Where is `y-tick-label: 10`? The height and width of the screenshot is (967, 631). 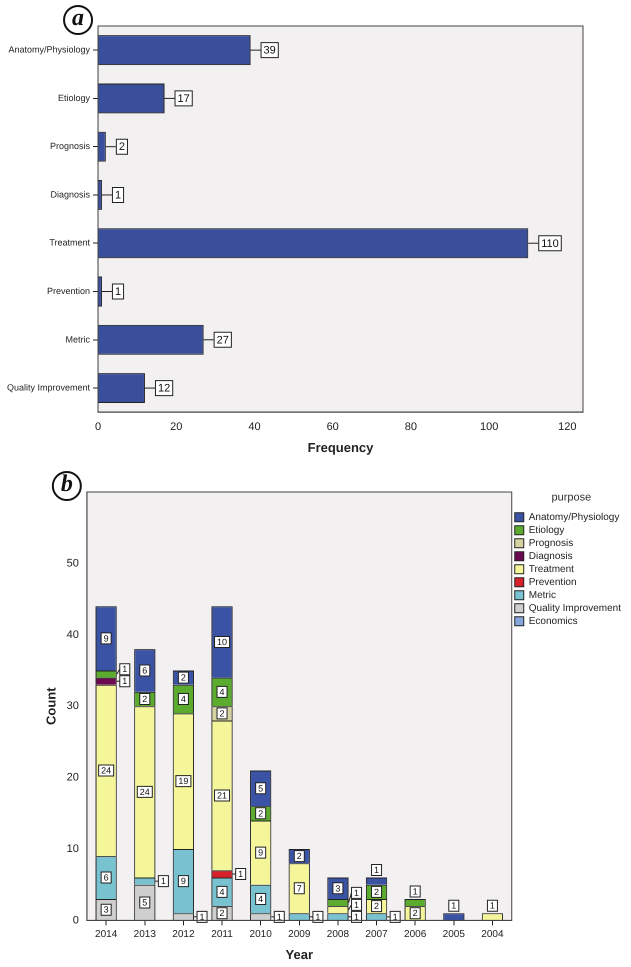 y-tick-label: 10 is located at coordinates (72, 849).